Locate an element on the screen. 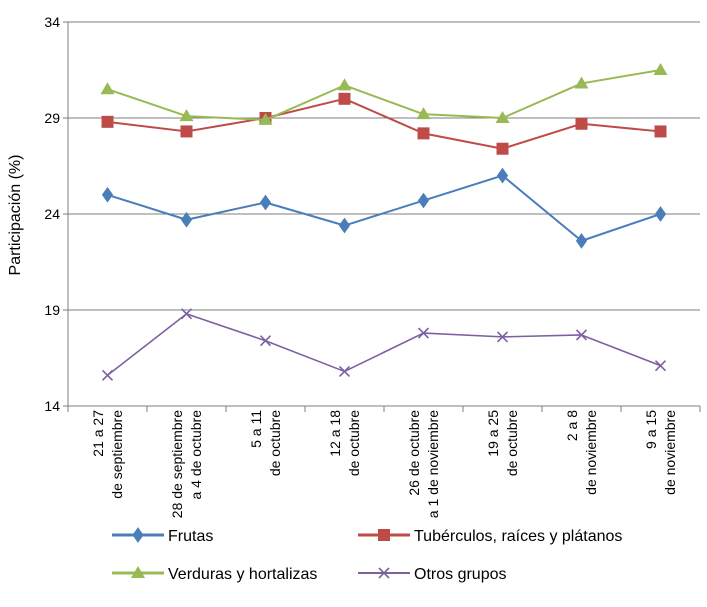  x-tick-label-line: 28 de septiembre is located at coordinates (177, 464).